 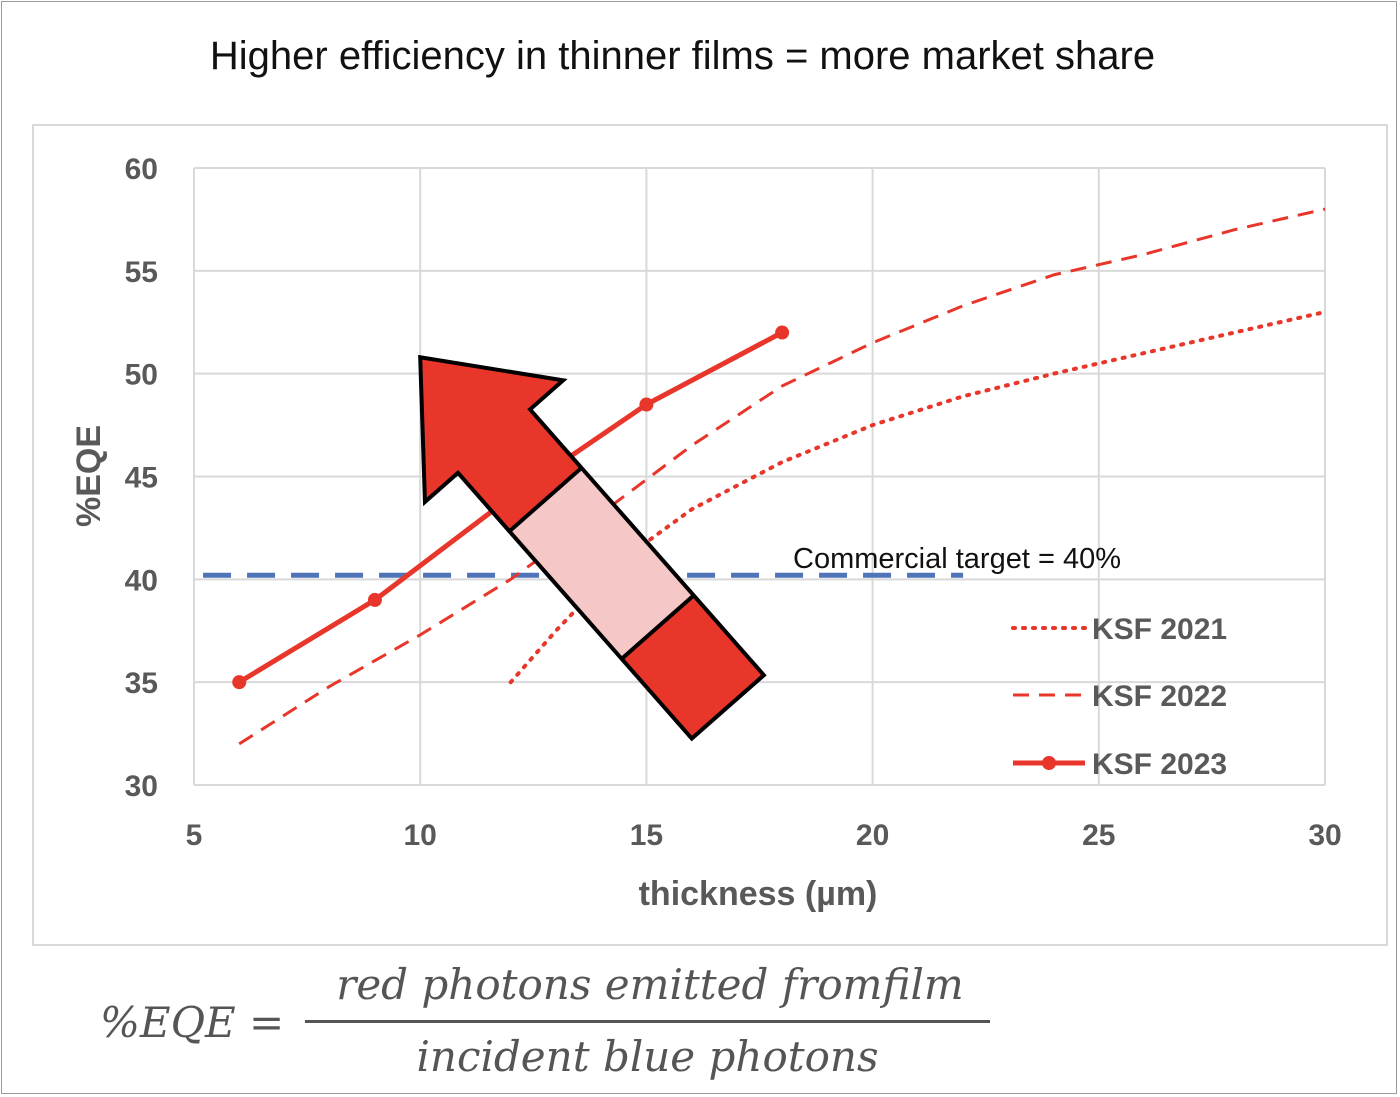 I want to click on arrow-neck-segment, so click(x=519, y=470).